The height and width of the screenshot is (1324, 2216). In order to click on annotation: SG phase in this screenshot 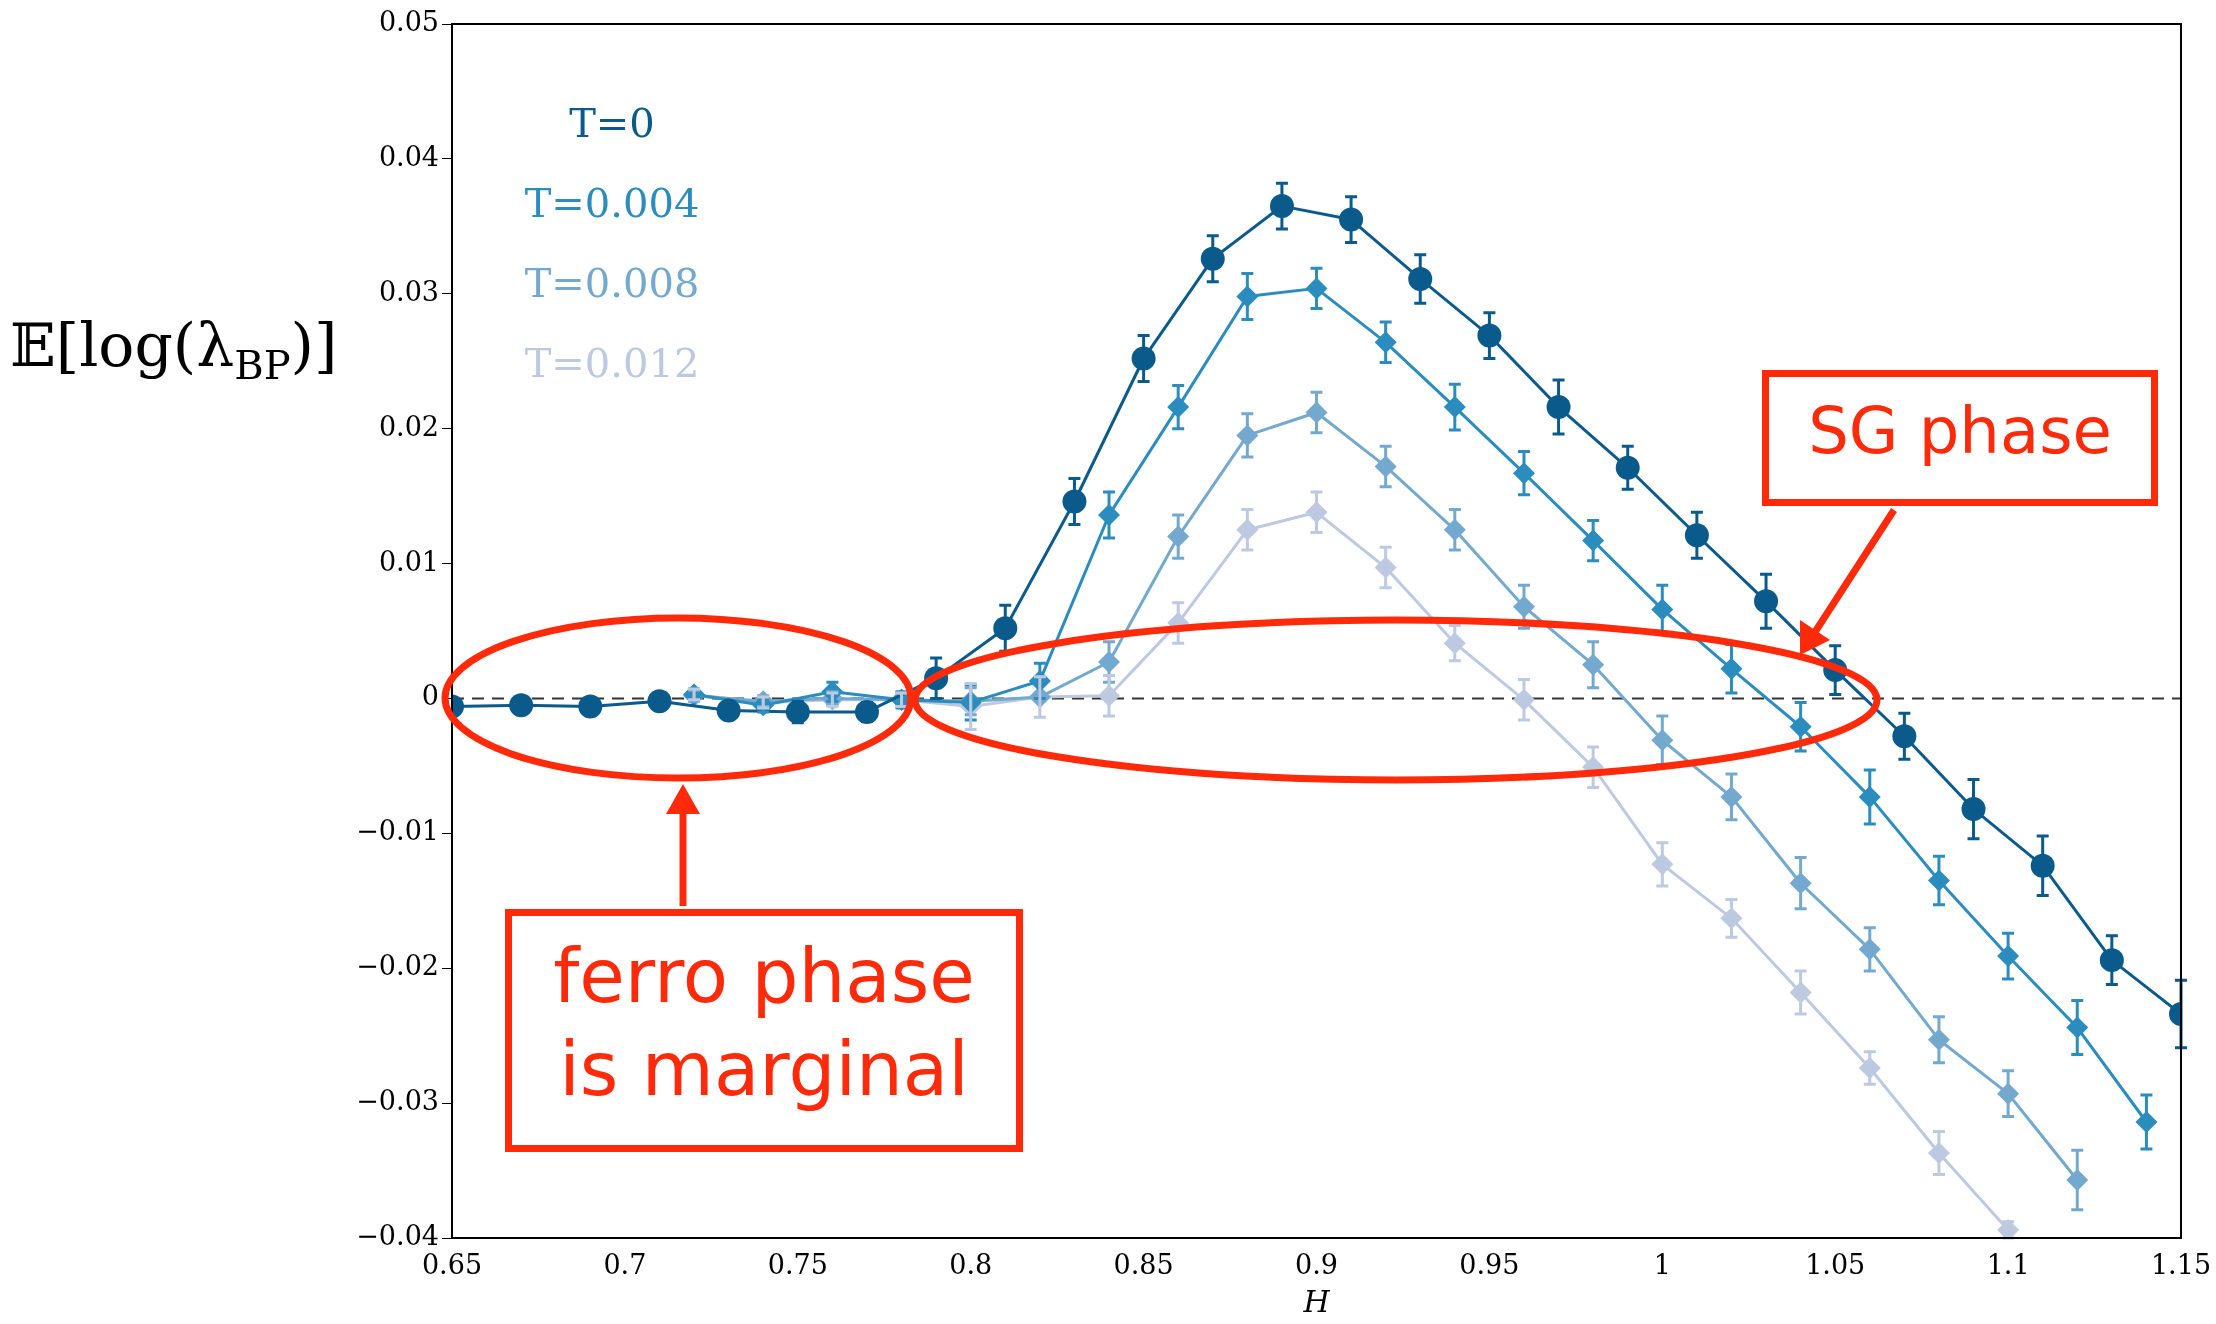, I will do `click(1960, 438)`.